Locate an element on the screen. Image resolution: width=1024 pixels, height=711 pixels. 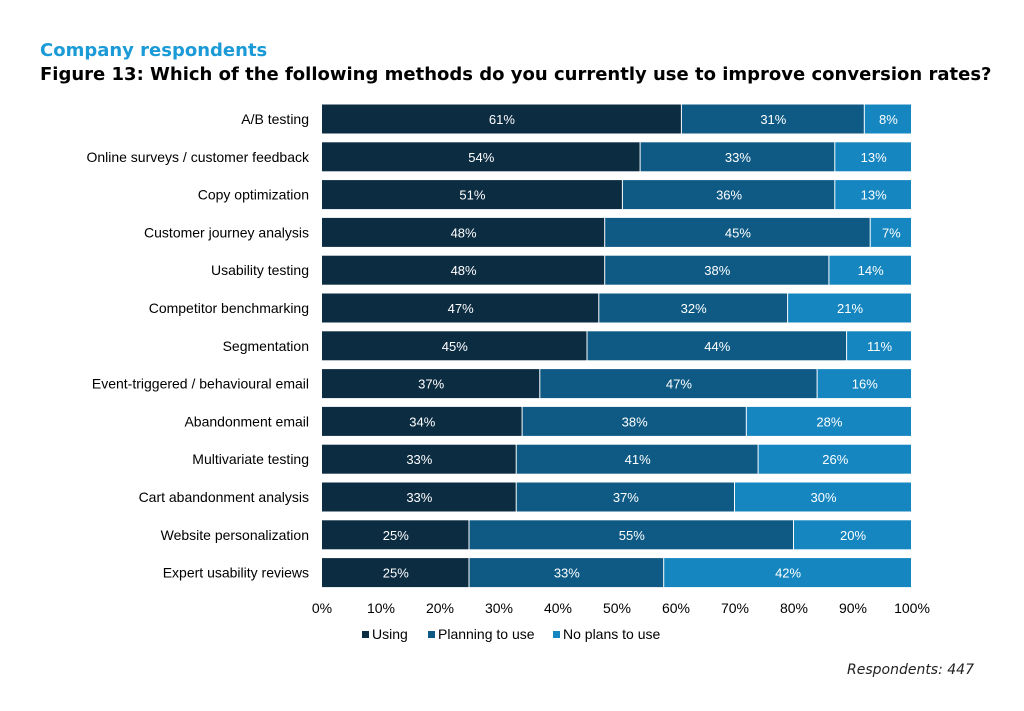
data-label: 11% is located at coordinates (879, 346).